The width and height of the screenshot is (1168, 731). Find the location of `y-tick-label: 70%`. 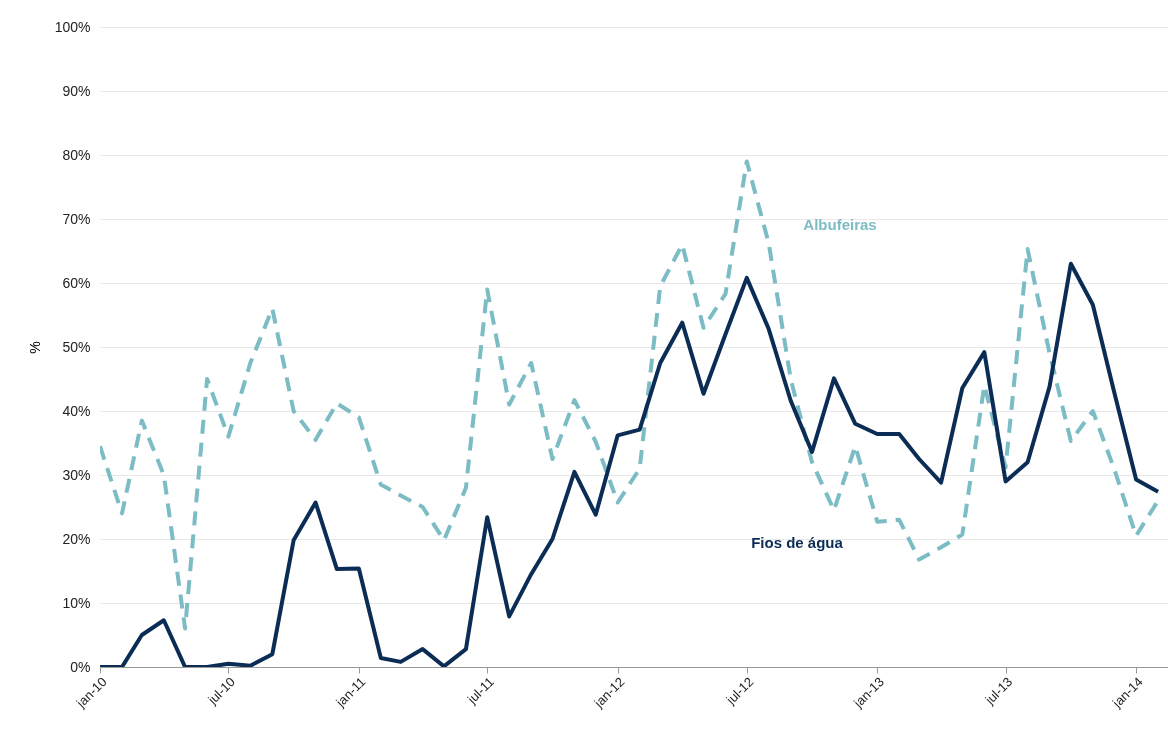

y-tick-label: 70% is located at coordinates (76, 218).